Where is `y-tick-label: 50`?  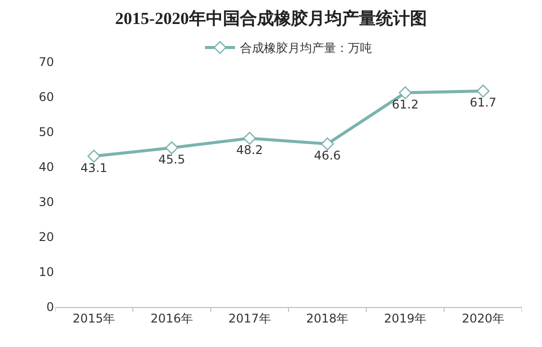 y-tick-label: 50 is located at coordinates (46, 132).